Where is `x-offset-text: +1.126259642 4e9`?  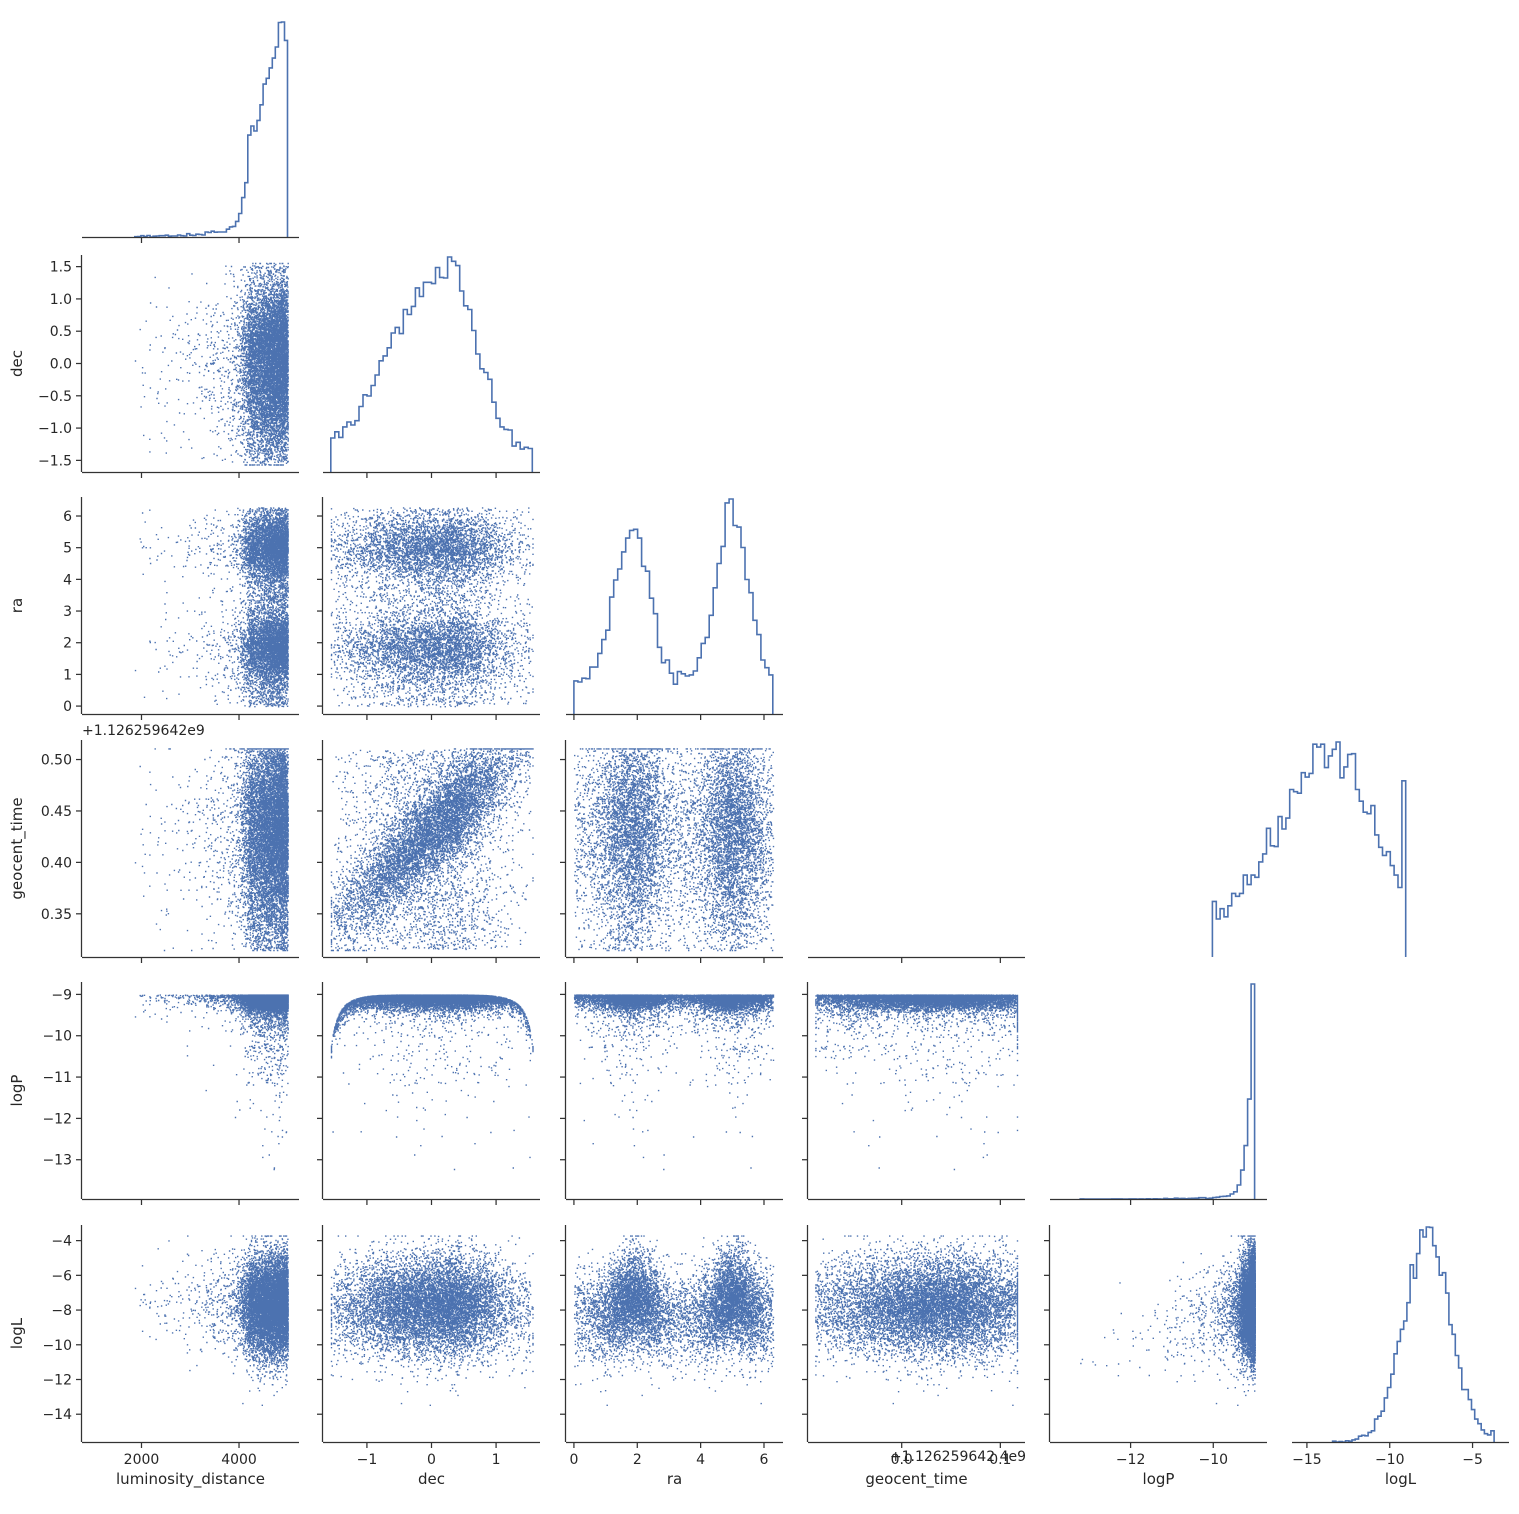 x-offset-text: +1.126259642 4e9 is located at coordinates (958, 1457).